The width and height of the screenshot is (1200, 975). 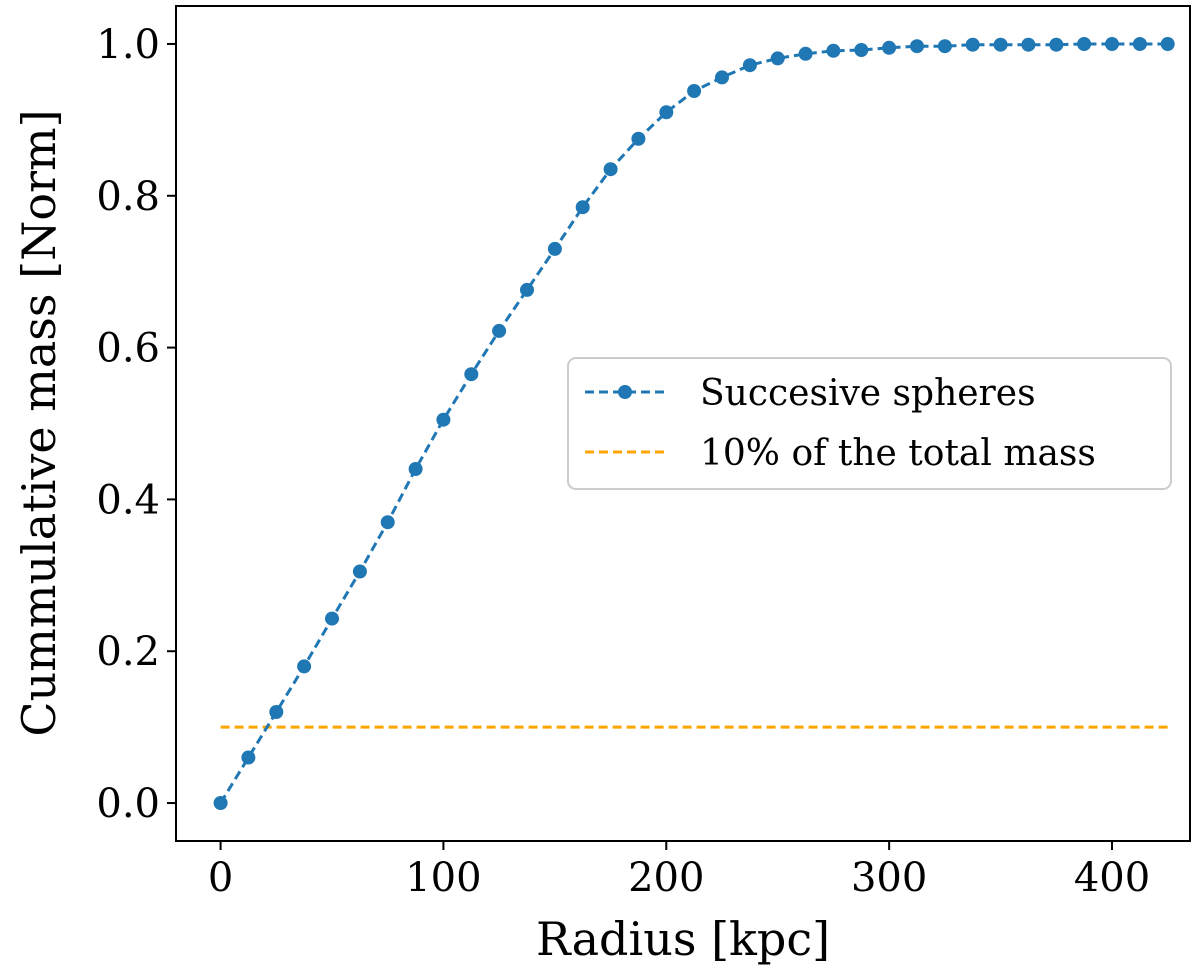 What do you see at coordinates (39, 422) in the screenshot?
I see `y-axis-label: Cummulative mass [Norm]` at bounding box center [39, 422].